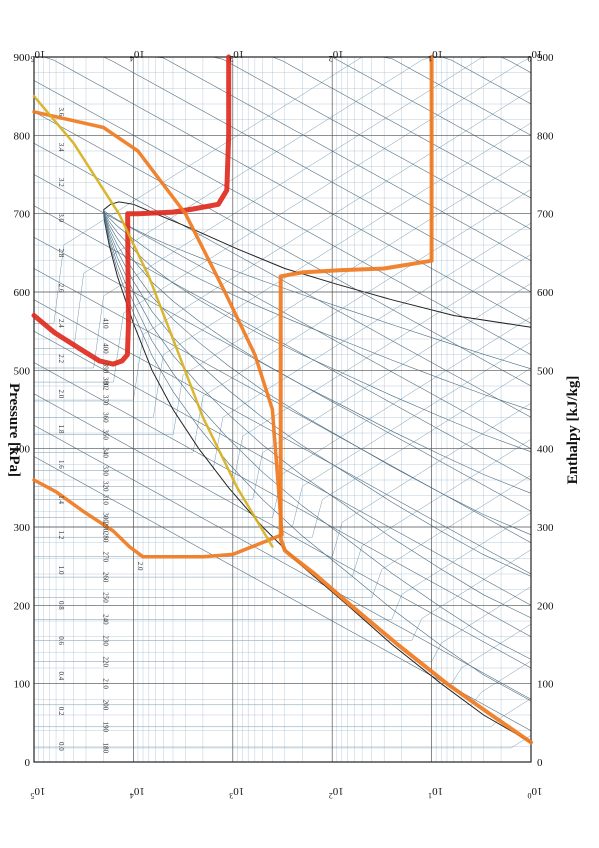 This screenshot has width=599, height=848. What do you see at coordinates (106, 434) in the screenshot?
I see `isotherm-label: 350` at bounding box center [106, 434].